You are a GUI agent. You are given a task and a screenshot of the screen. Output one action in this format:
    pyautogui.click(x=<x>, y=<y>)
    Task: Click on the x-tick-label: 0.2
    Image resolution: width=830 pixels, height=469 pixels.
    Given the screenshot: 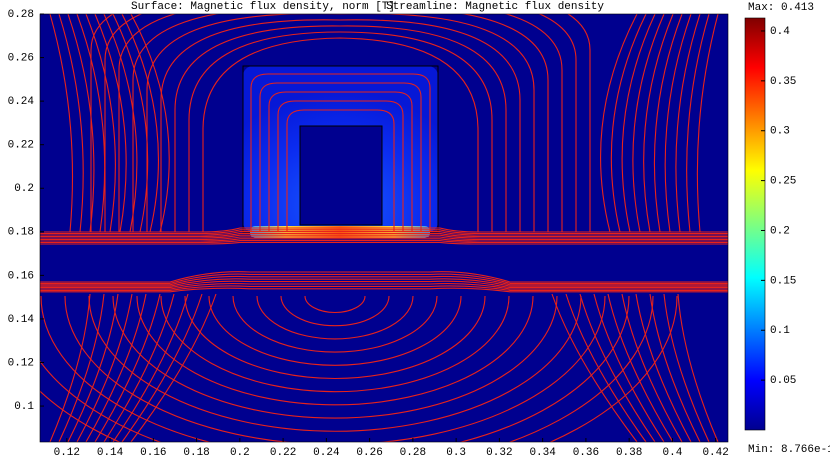 What is the action you would take?
    pyautogui.click(x=240, y=453)
    